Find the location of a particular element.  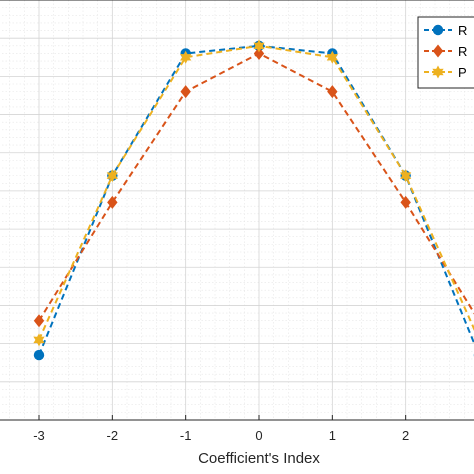

legend-item: P is located at coordinates (445, 72).